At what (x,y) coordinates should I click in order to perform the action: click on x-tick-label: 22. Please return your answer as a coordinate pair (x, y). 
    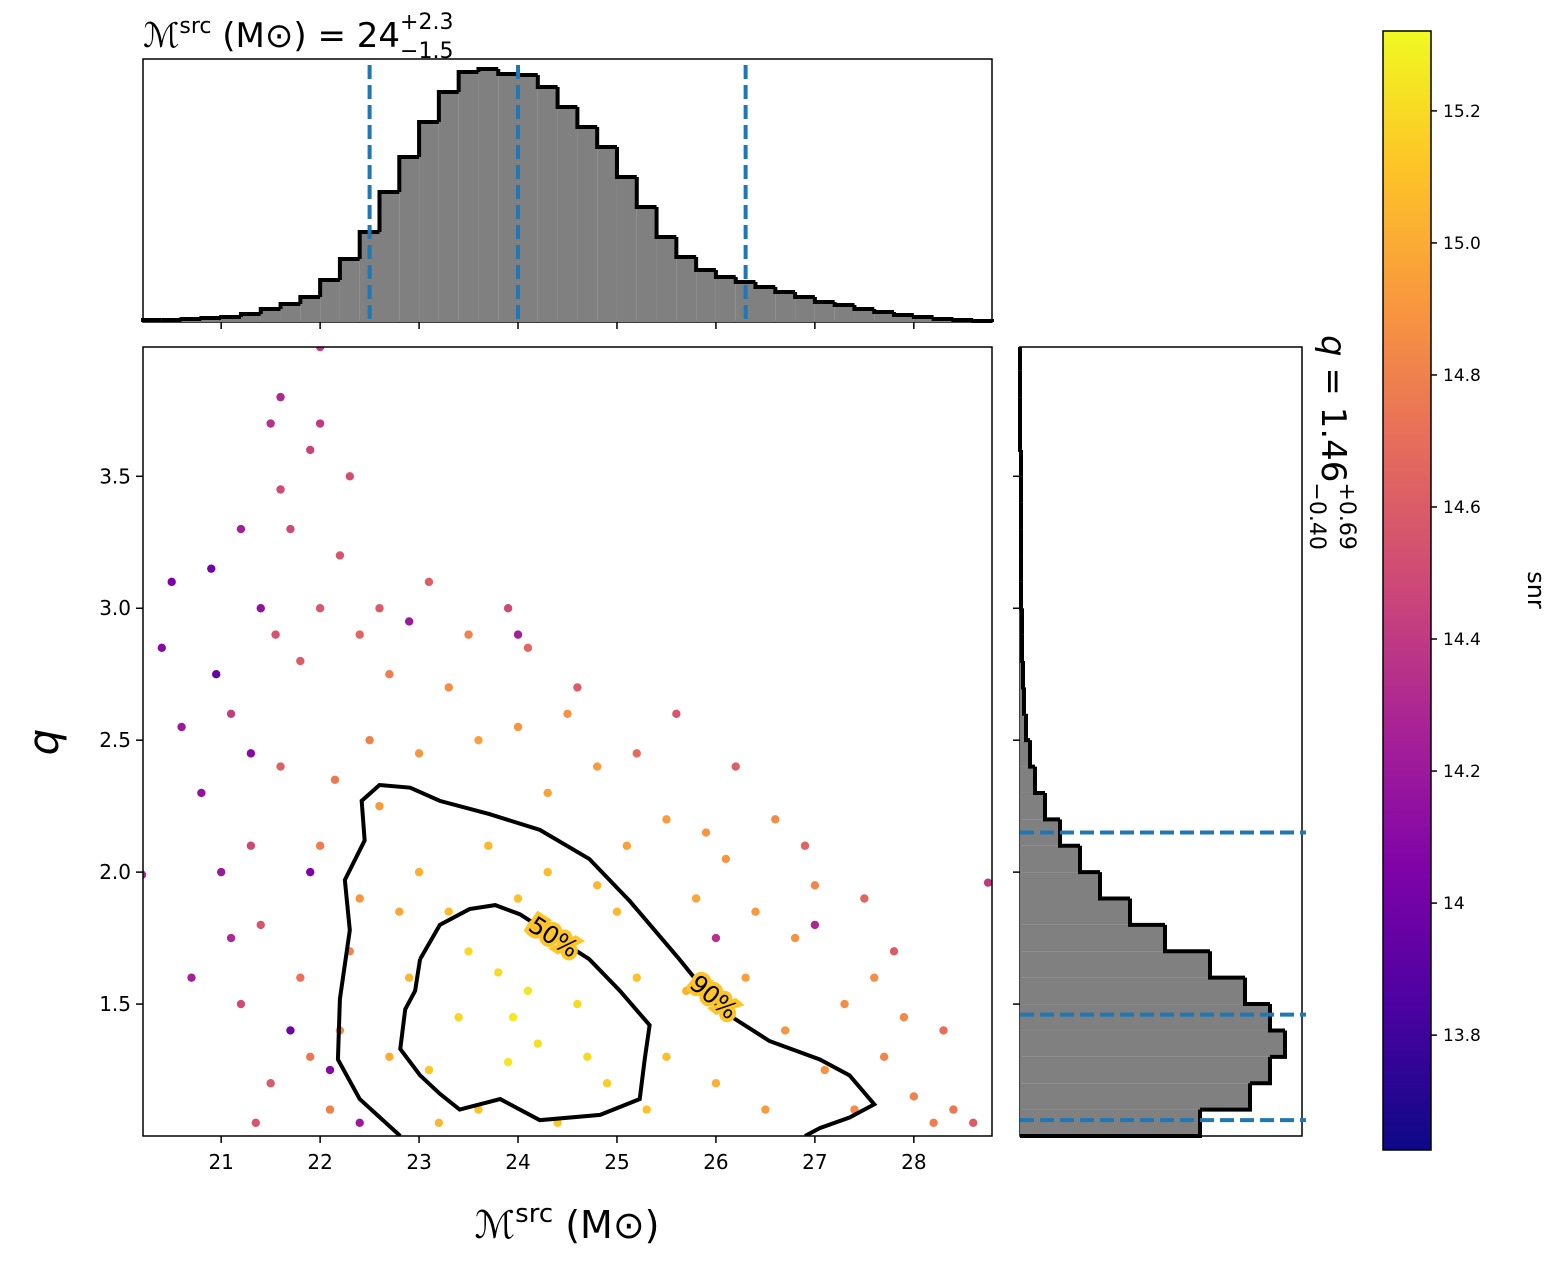
    Looking at the image, I should click on (319, 1162).